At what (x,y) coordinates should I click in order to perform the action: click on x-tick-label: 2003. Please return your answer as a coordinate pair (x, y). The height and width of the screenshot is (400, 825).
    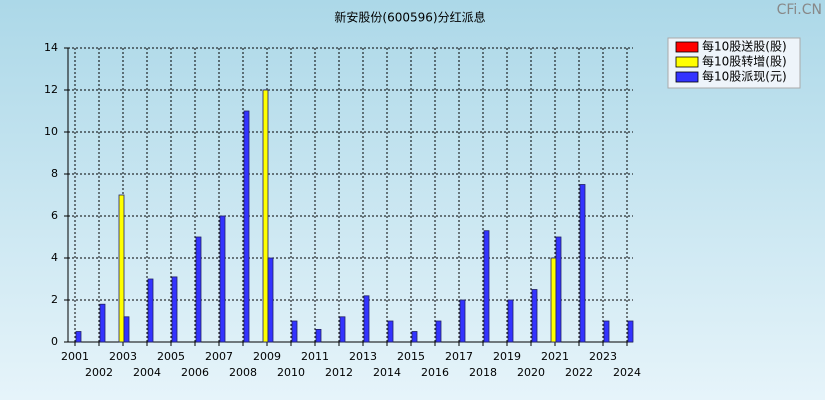
    Looking at the image, I should click on (123, 356).